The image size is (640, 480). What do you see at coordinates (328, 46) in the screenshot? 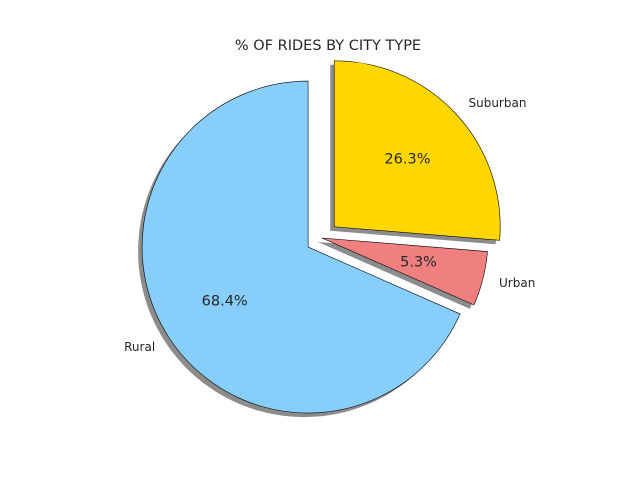
I see `chart-title: % OF RIDES BY CITY TYPE` at bounding box center [328, 46].